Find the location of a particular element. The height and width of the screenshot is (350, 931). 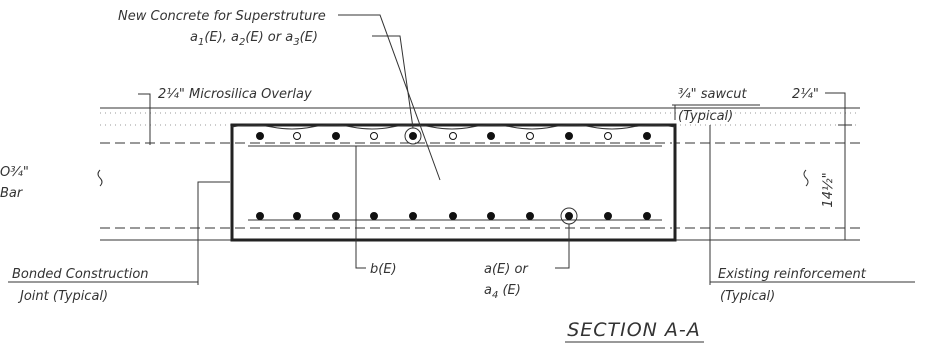

break-right is located at coordinates (806, 178).